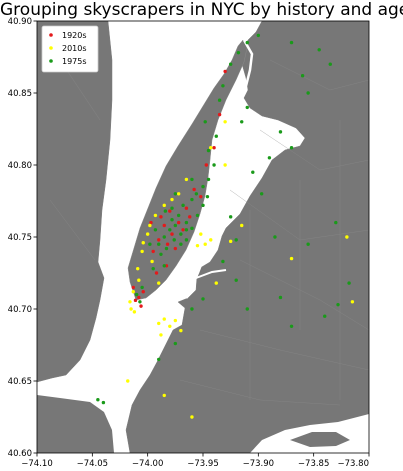 The image size is (403, 471). Describe the element at coordinates (20, 22) in the screenshot. I see `y-tick-label: 40.90` at that location.